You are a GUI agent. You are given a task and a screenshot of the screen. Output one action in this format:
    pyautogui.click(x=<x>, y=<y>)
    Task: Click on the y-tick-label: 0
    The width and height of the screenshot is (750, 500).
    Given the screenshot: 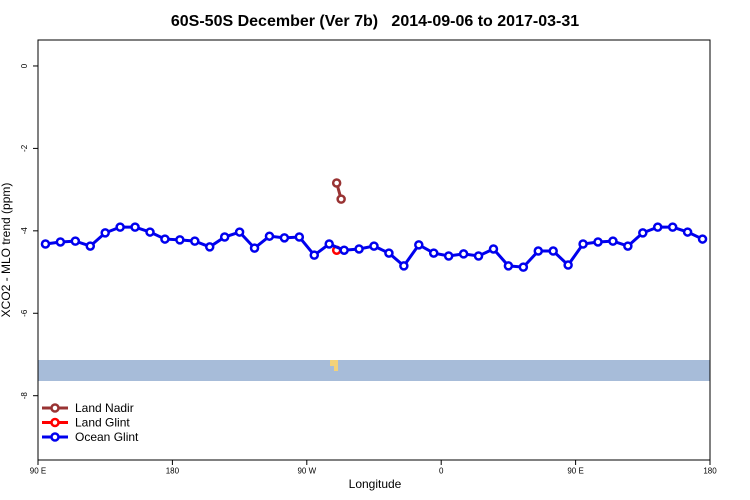 What is the action you would take?
    pyautogui.click(x=24, y=65)
    